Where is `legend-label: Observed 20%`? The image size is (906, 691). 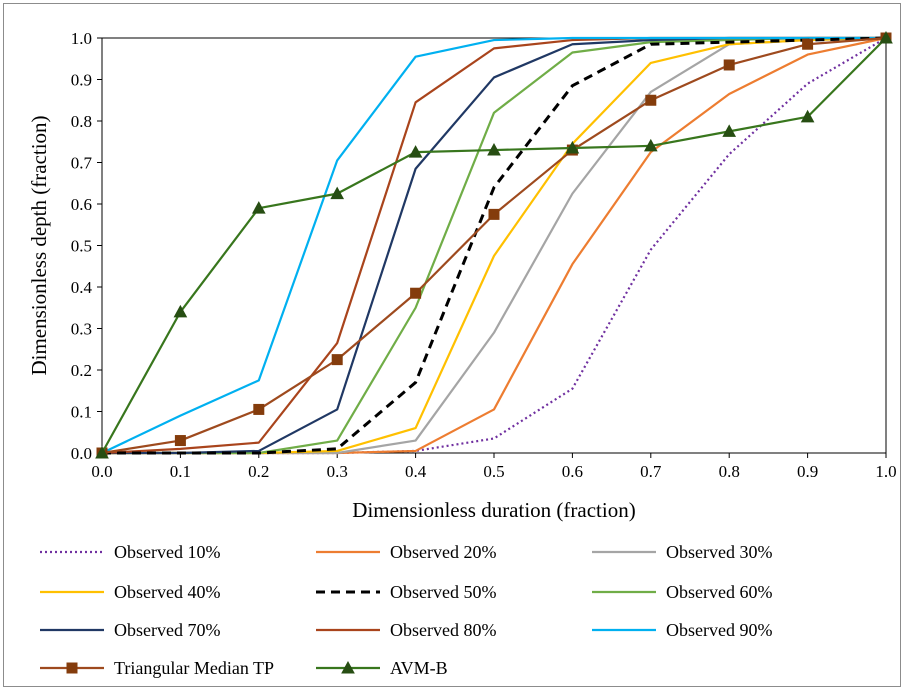
legend-label: Observed 20% is located at coordinates (443, 552).